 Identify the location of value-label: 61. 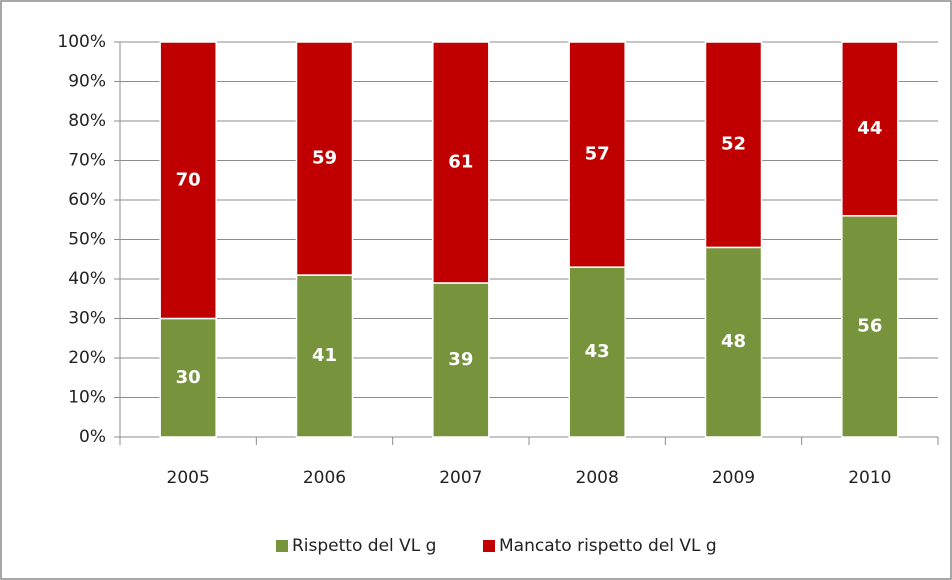
(460, 161).